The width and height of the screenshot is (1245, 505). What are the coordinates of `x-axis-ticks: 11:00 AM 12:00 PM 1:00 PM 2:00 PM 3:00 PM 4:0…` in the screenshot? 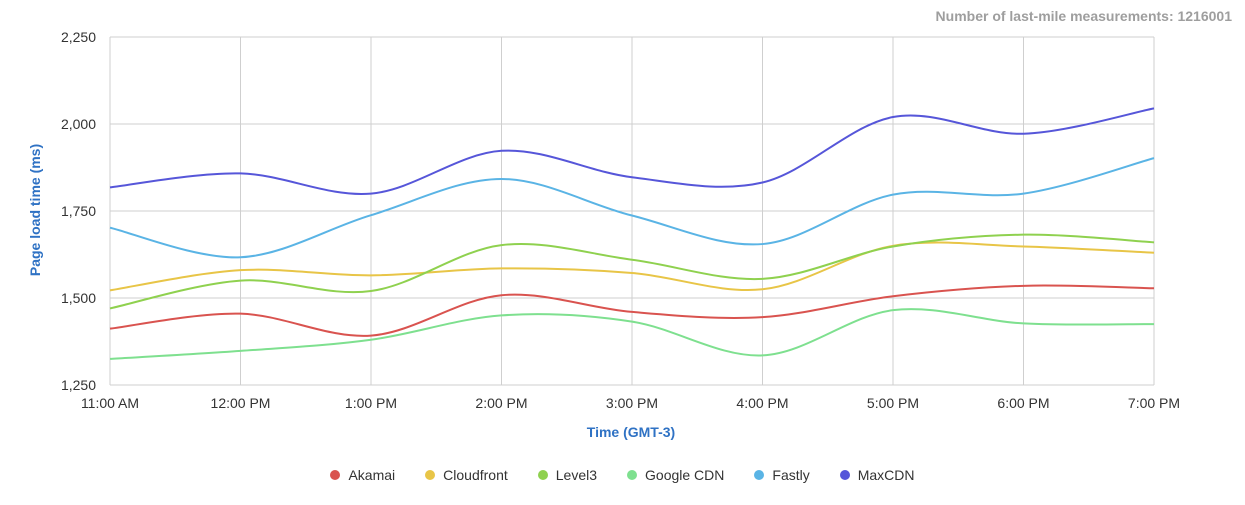 It's located at (630, 403).